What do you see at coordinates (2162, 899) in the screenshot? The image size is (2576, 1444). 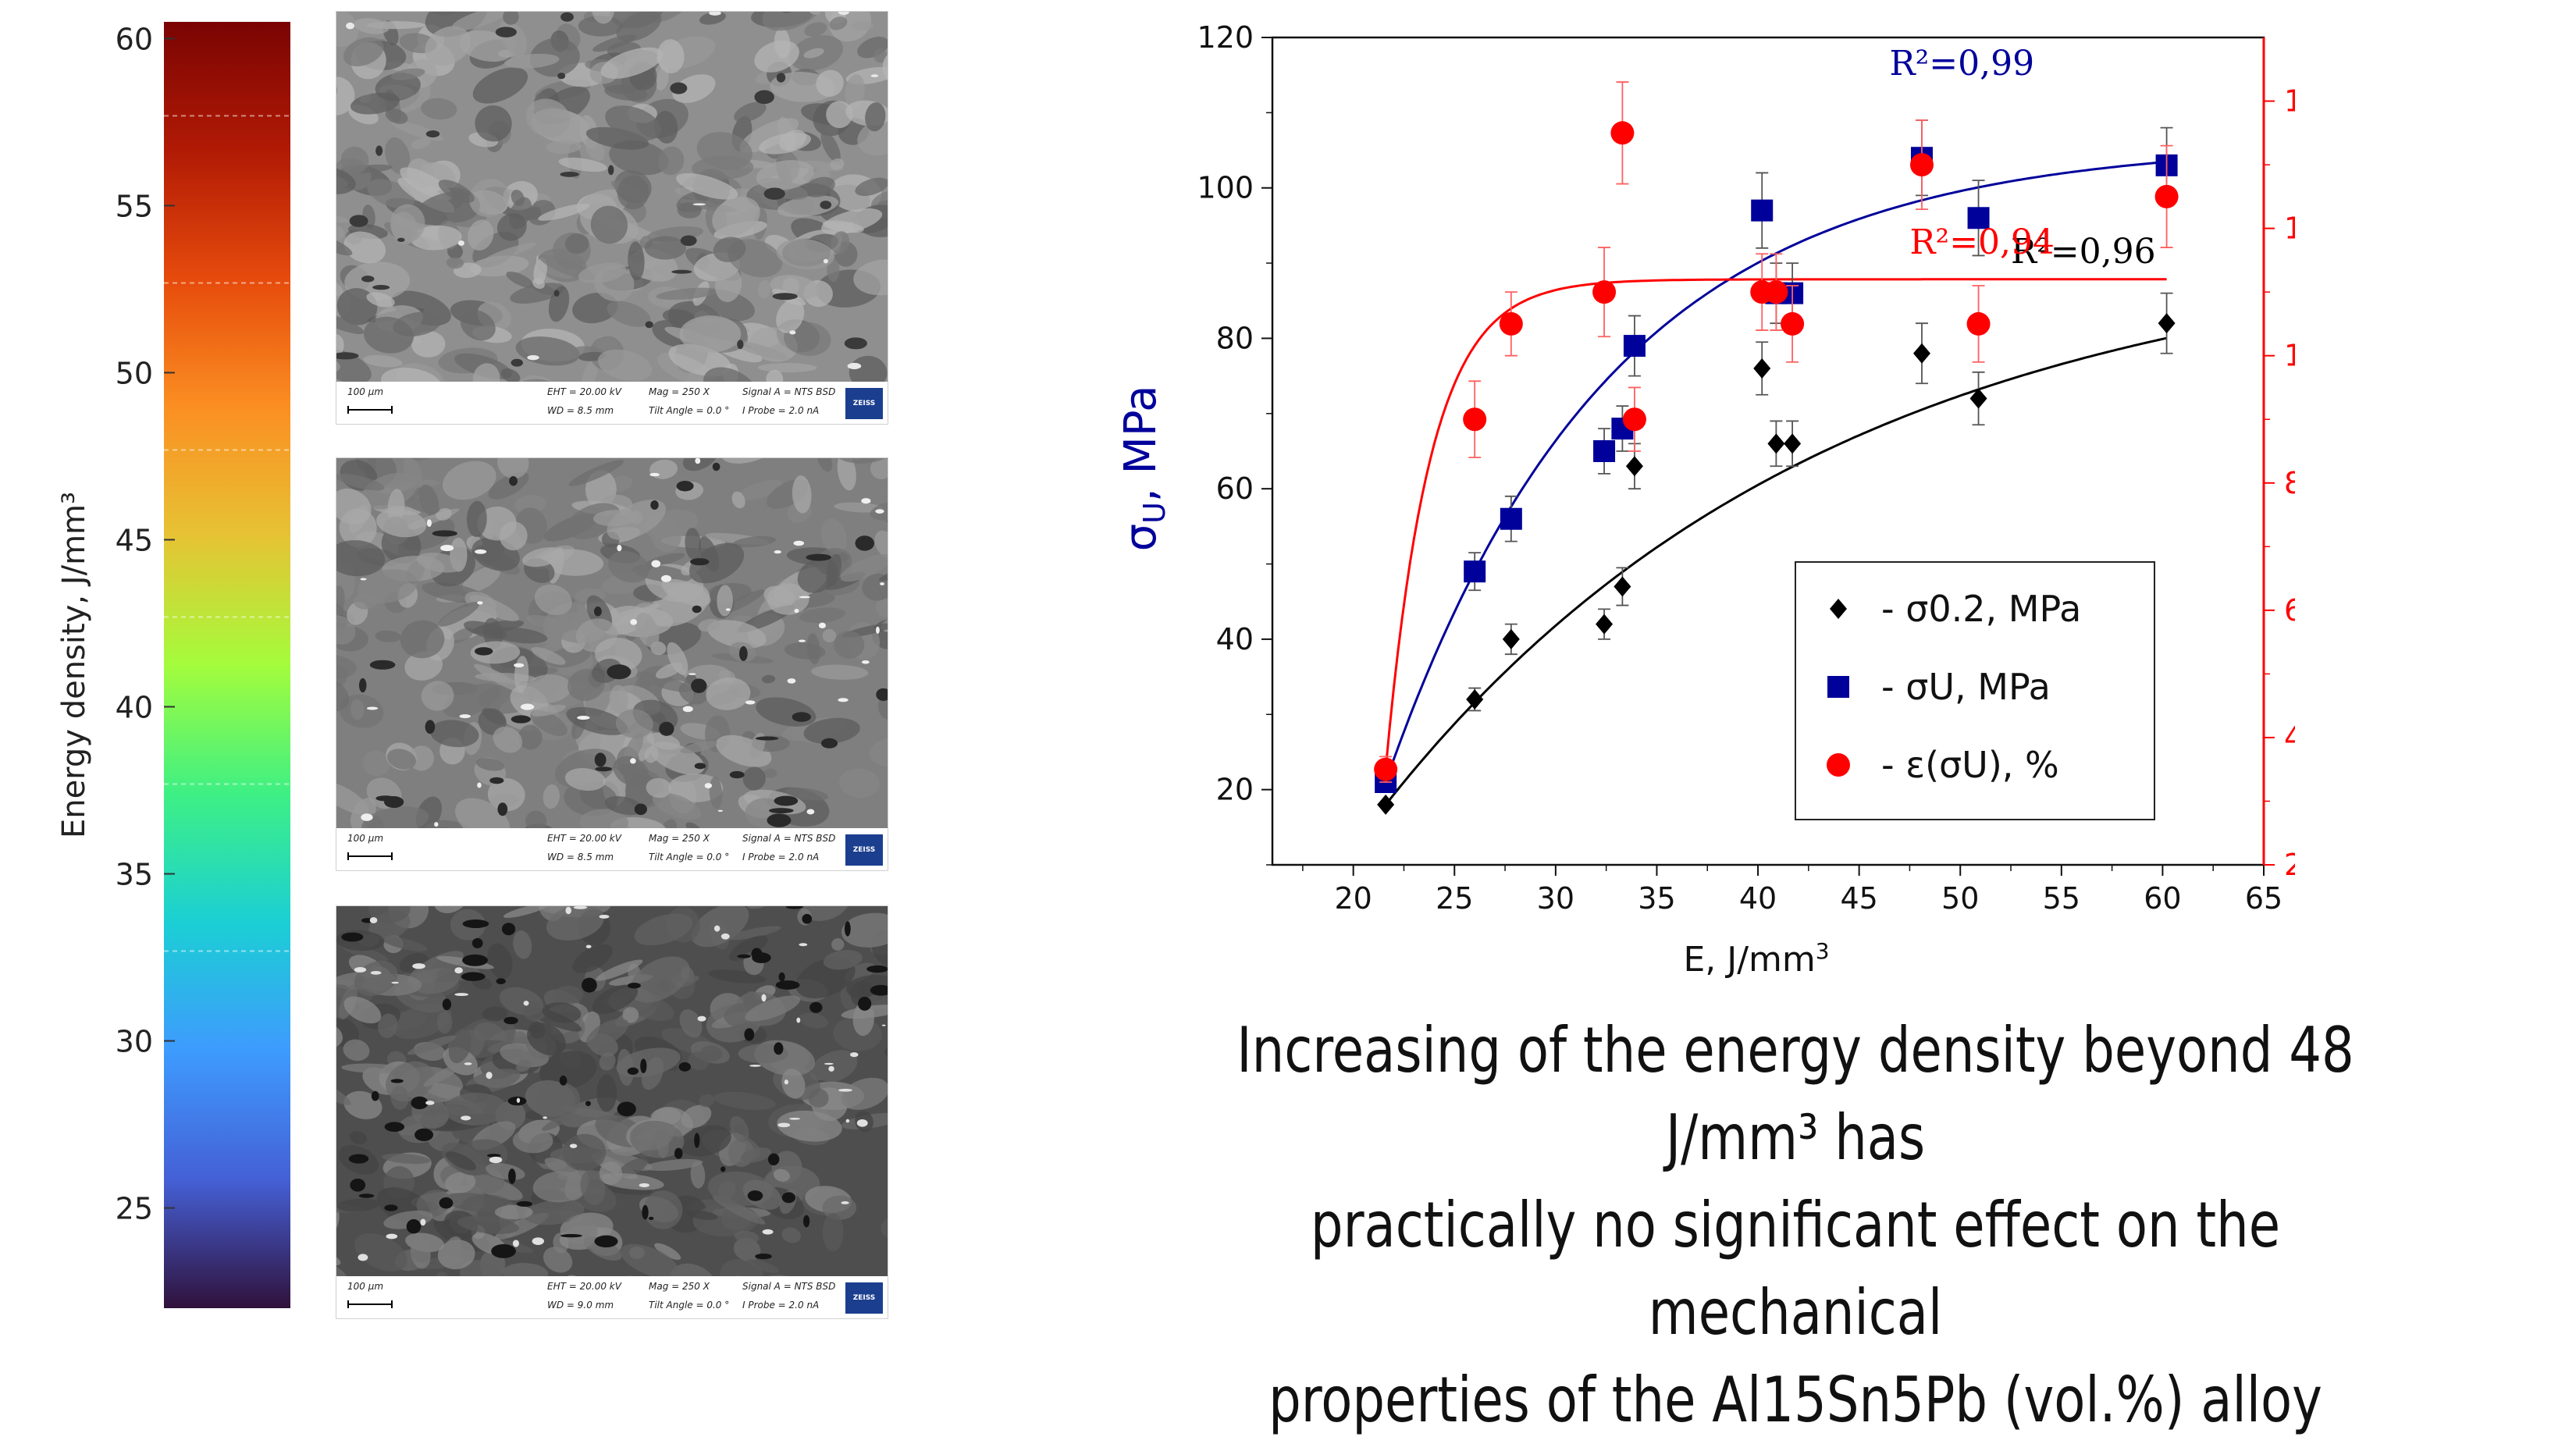 I see `x-tick-label: 60` at bounding box center [2162, 899].